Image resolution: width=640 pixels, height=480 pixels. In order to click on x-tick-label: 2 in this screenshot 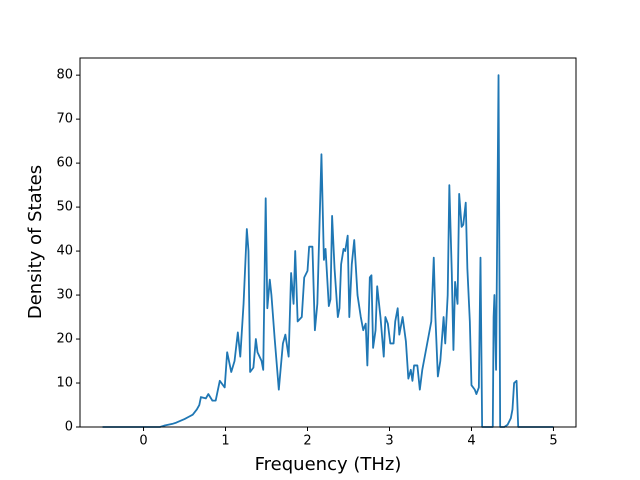, I will do `click(307, 441)`.